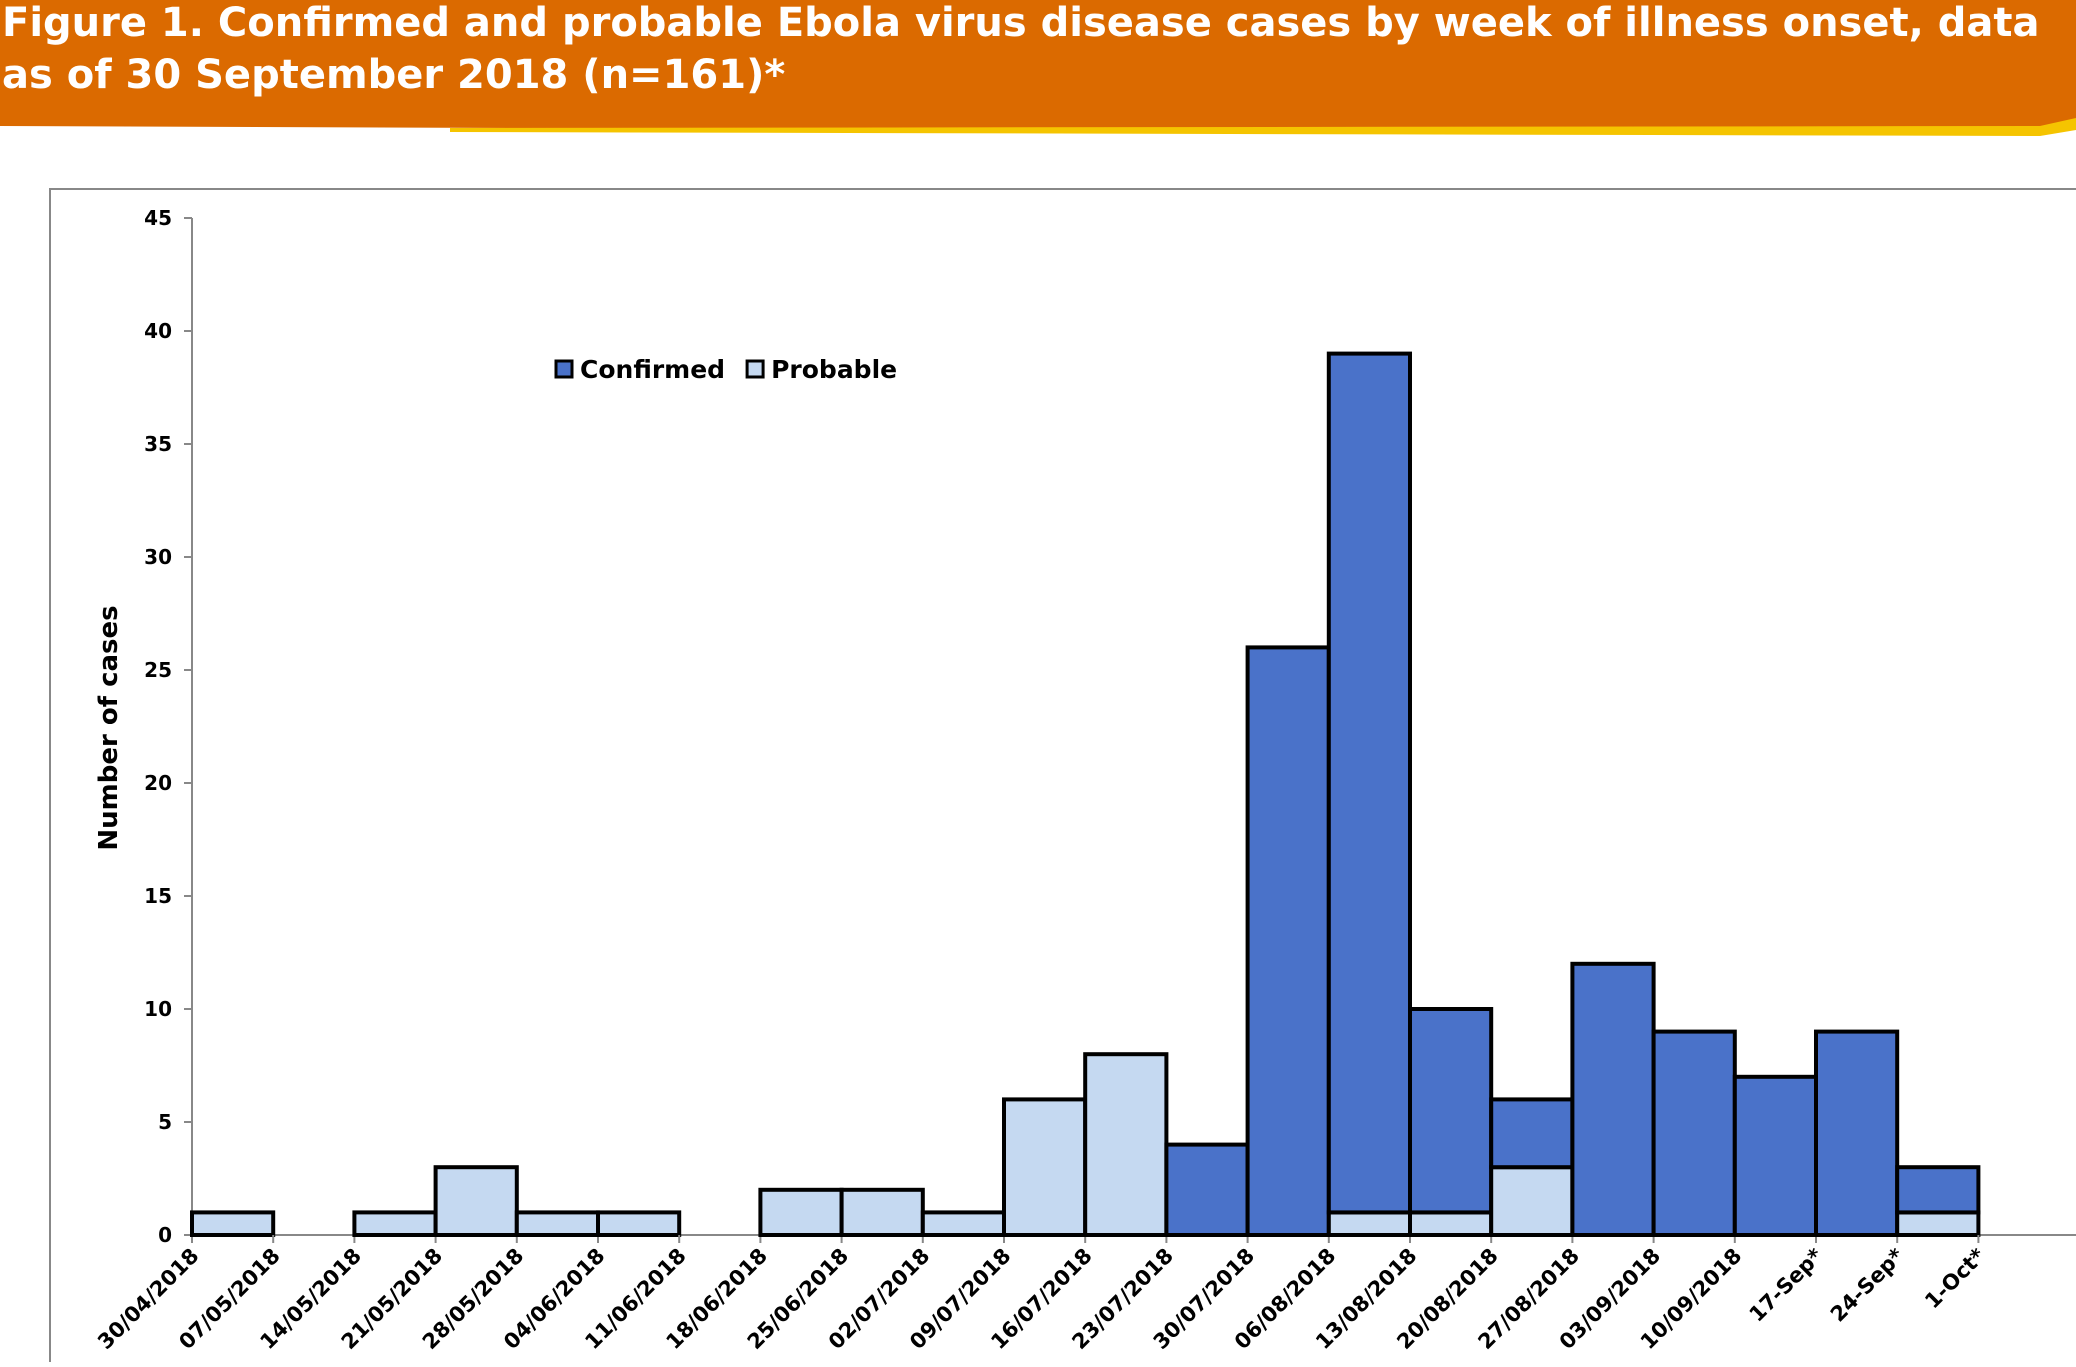 The width and height of the screenshot is (2076, 1367). What do you see at coordinates (1955, 1279) in the screenshot?
I see `x-tick-label: 1-Oct*` at bounding box center [1955, 1279].